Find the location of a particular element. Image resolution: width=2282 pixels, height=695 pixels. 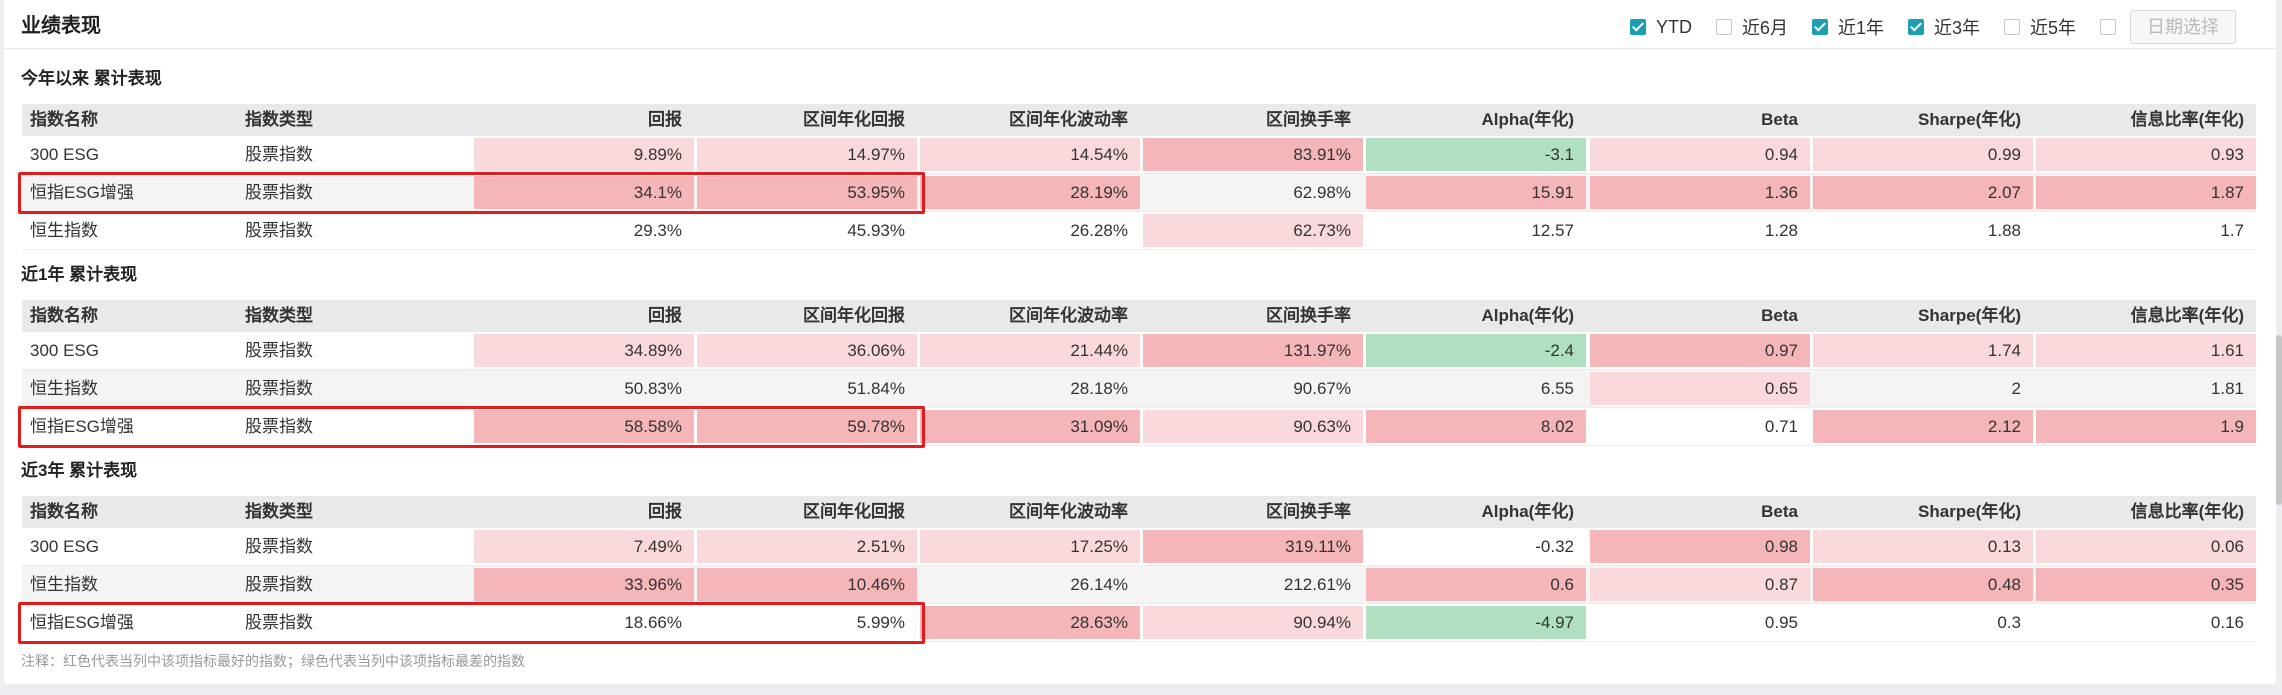

date-filter-checkbox is located at coordinates (2108, 27).